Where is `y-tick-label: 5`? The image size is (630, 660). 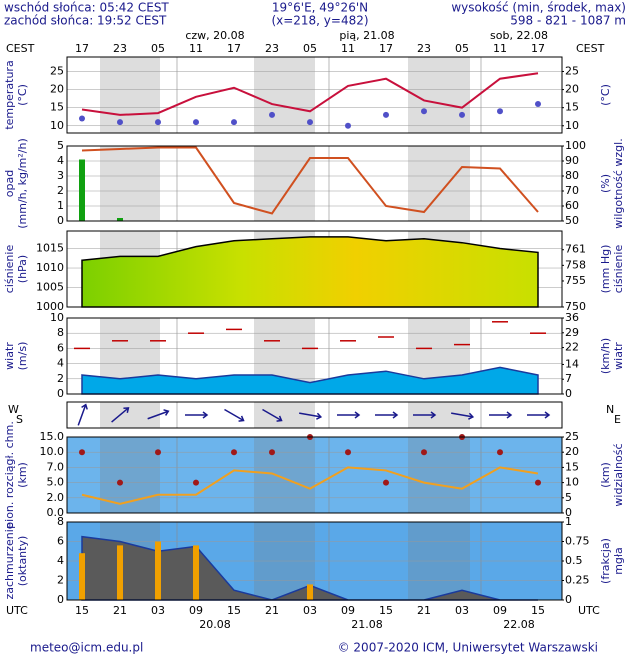
y-tick-label: 5 is located at coordinates (60, 145).